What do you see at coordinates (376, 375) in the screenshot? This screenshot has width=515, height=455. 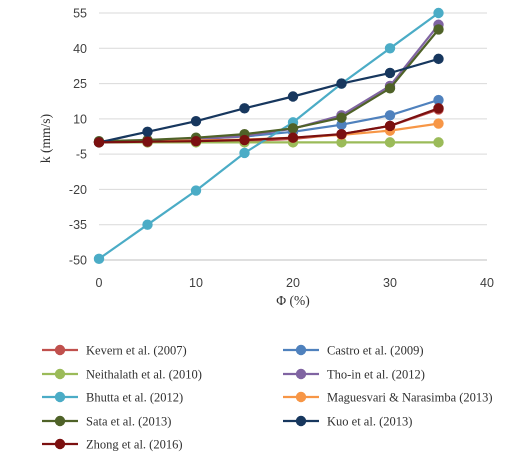 I see `legend-label: Tho-in et al. (2012)` at bounding box center [376, 375].